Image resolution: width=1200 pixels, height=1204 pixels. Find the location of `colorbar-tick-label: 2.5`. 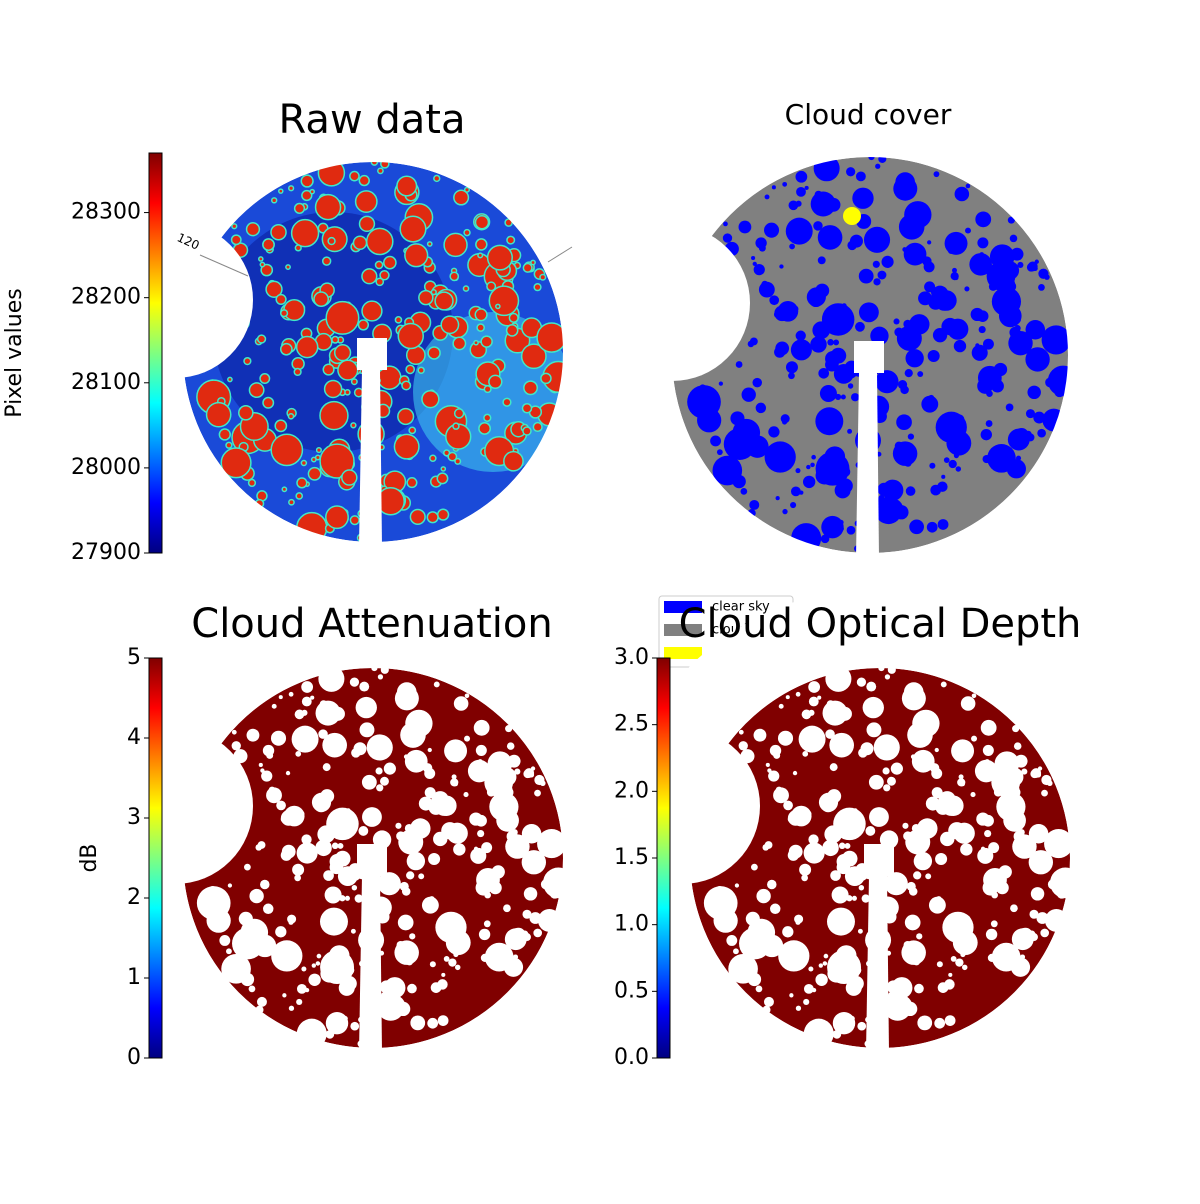

colorbar-tick-label: 2.5 is located at coordinates (631, 724).